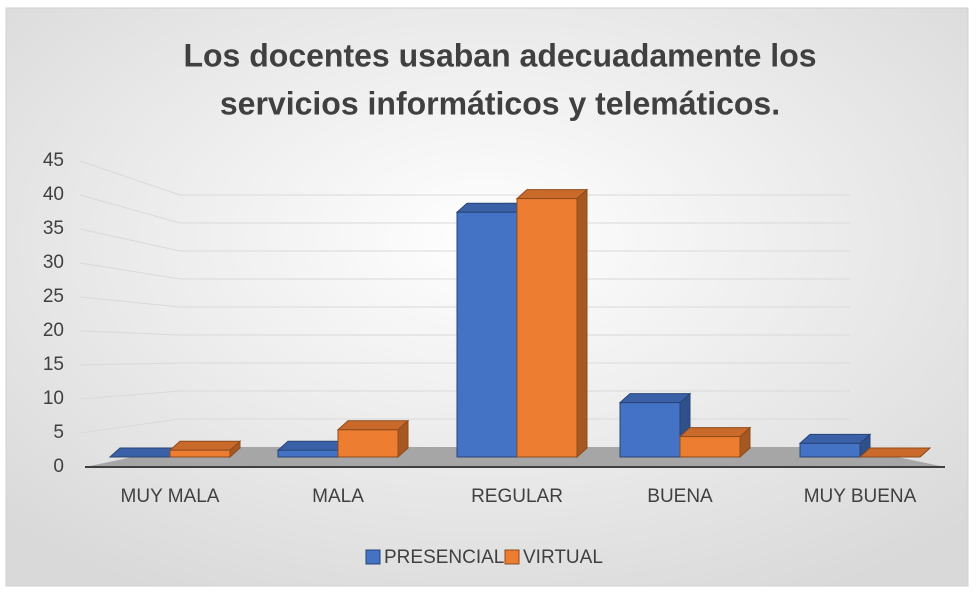 The height and width of the screenshot is (597, 976). I want to click on y-tick-label: 15, so click(53, 364).